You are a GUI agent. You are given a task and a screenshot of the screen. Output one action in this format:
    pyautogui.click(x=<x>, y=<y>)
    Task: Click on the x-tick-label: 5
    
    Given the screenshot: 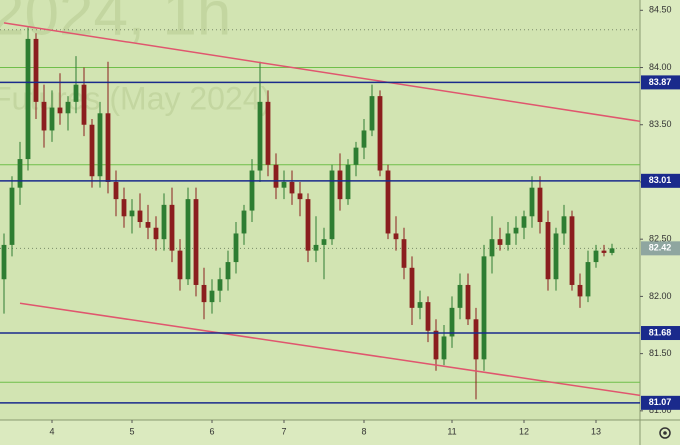 What is the action you would take?
    pyautogui.click(x=131, y=431)
    